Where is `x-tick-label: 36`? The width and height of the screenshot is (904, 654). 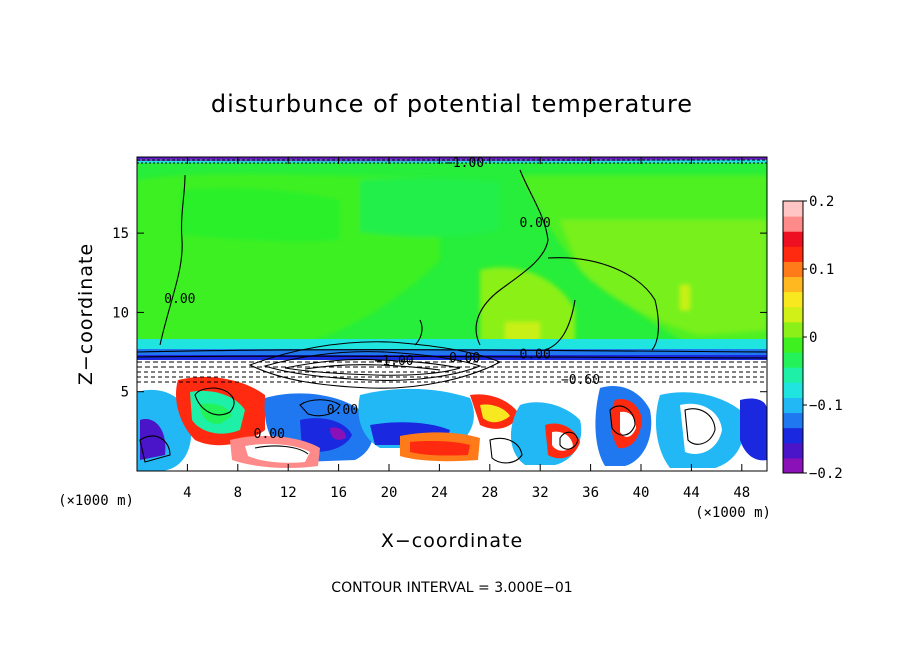 x-tick-label: 36 is located at coordinates (590, 493).